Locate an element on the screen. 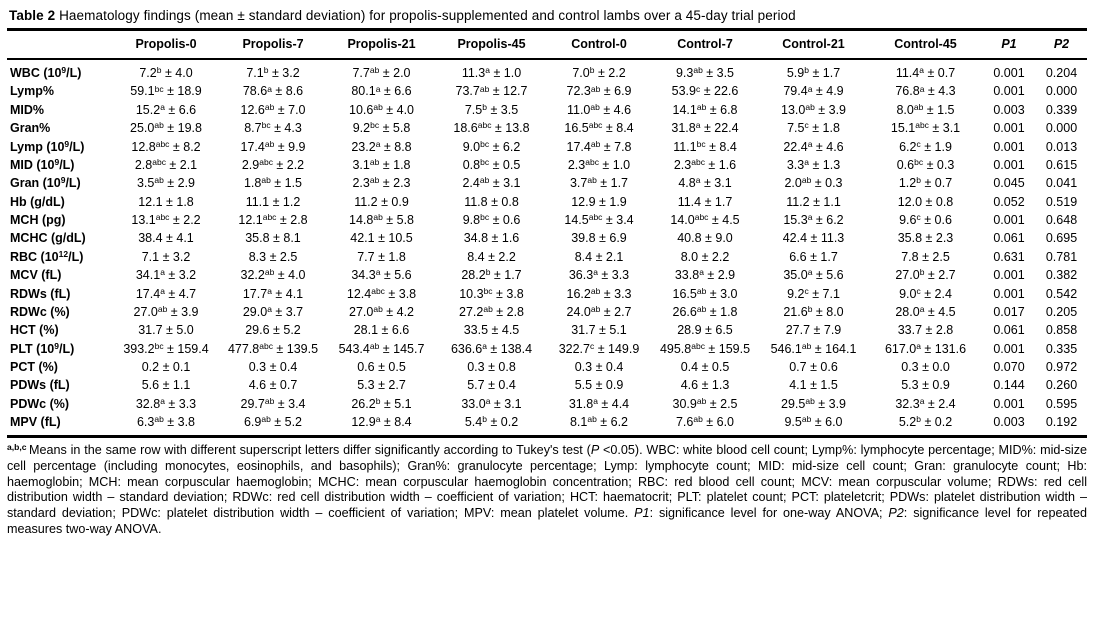 Image resolution: width=1094 pixels, height=618 pixels. data-cell: 11.2 ± 0.9 is located at coordinates (381, 201).